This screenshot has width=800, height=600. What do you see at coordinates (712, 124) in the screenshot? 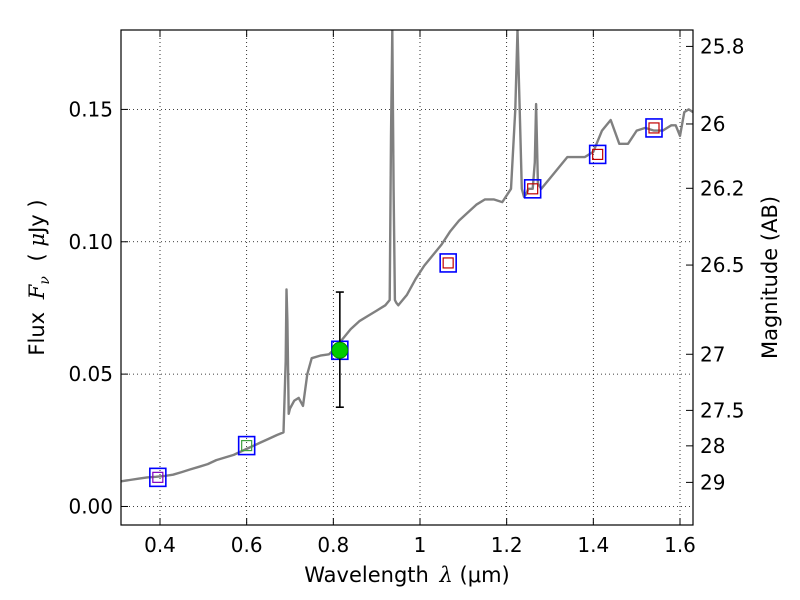
I see `magnitude-tick-label: 26` at bounding box center [712, 124].